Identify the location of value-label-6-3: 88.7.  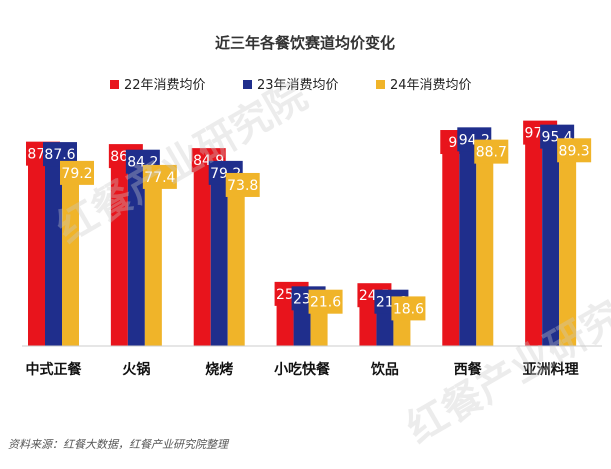
(491, 153).